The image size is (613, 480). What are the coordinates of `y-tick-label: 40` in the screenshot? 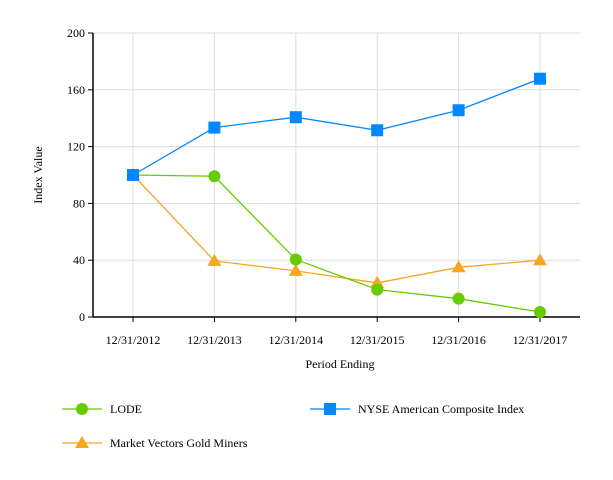 It's located at (79, 260).